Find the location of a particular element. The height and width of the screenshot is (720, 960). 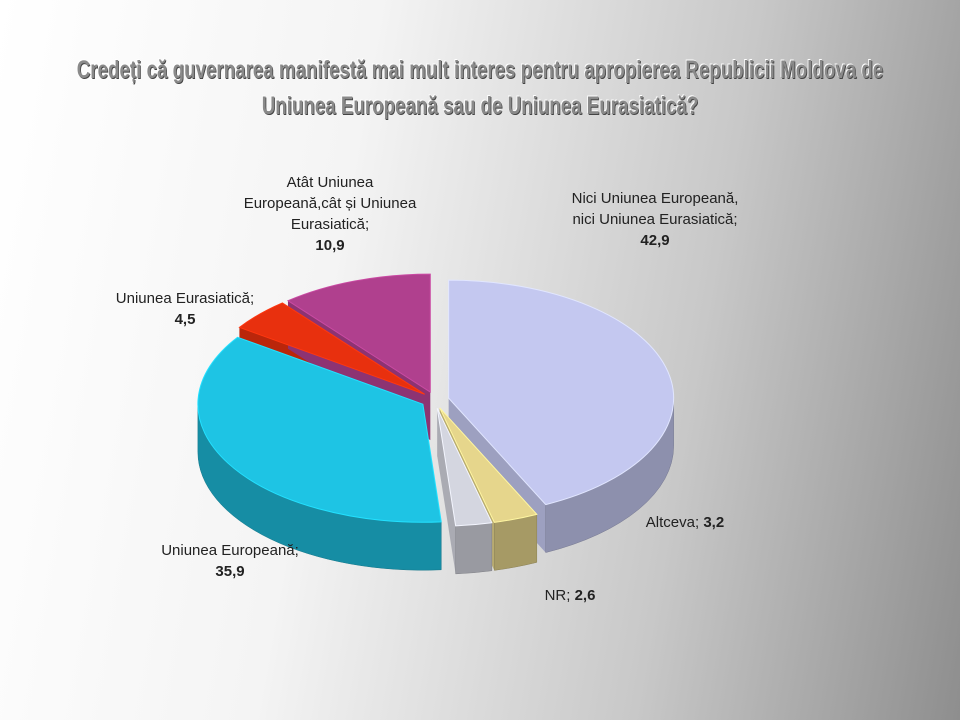

value-label: 42,9 is located at coordinates (655, 240).